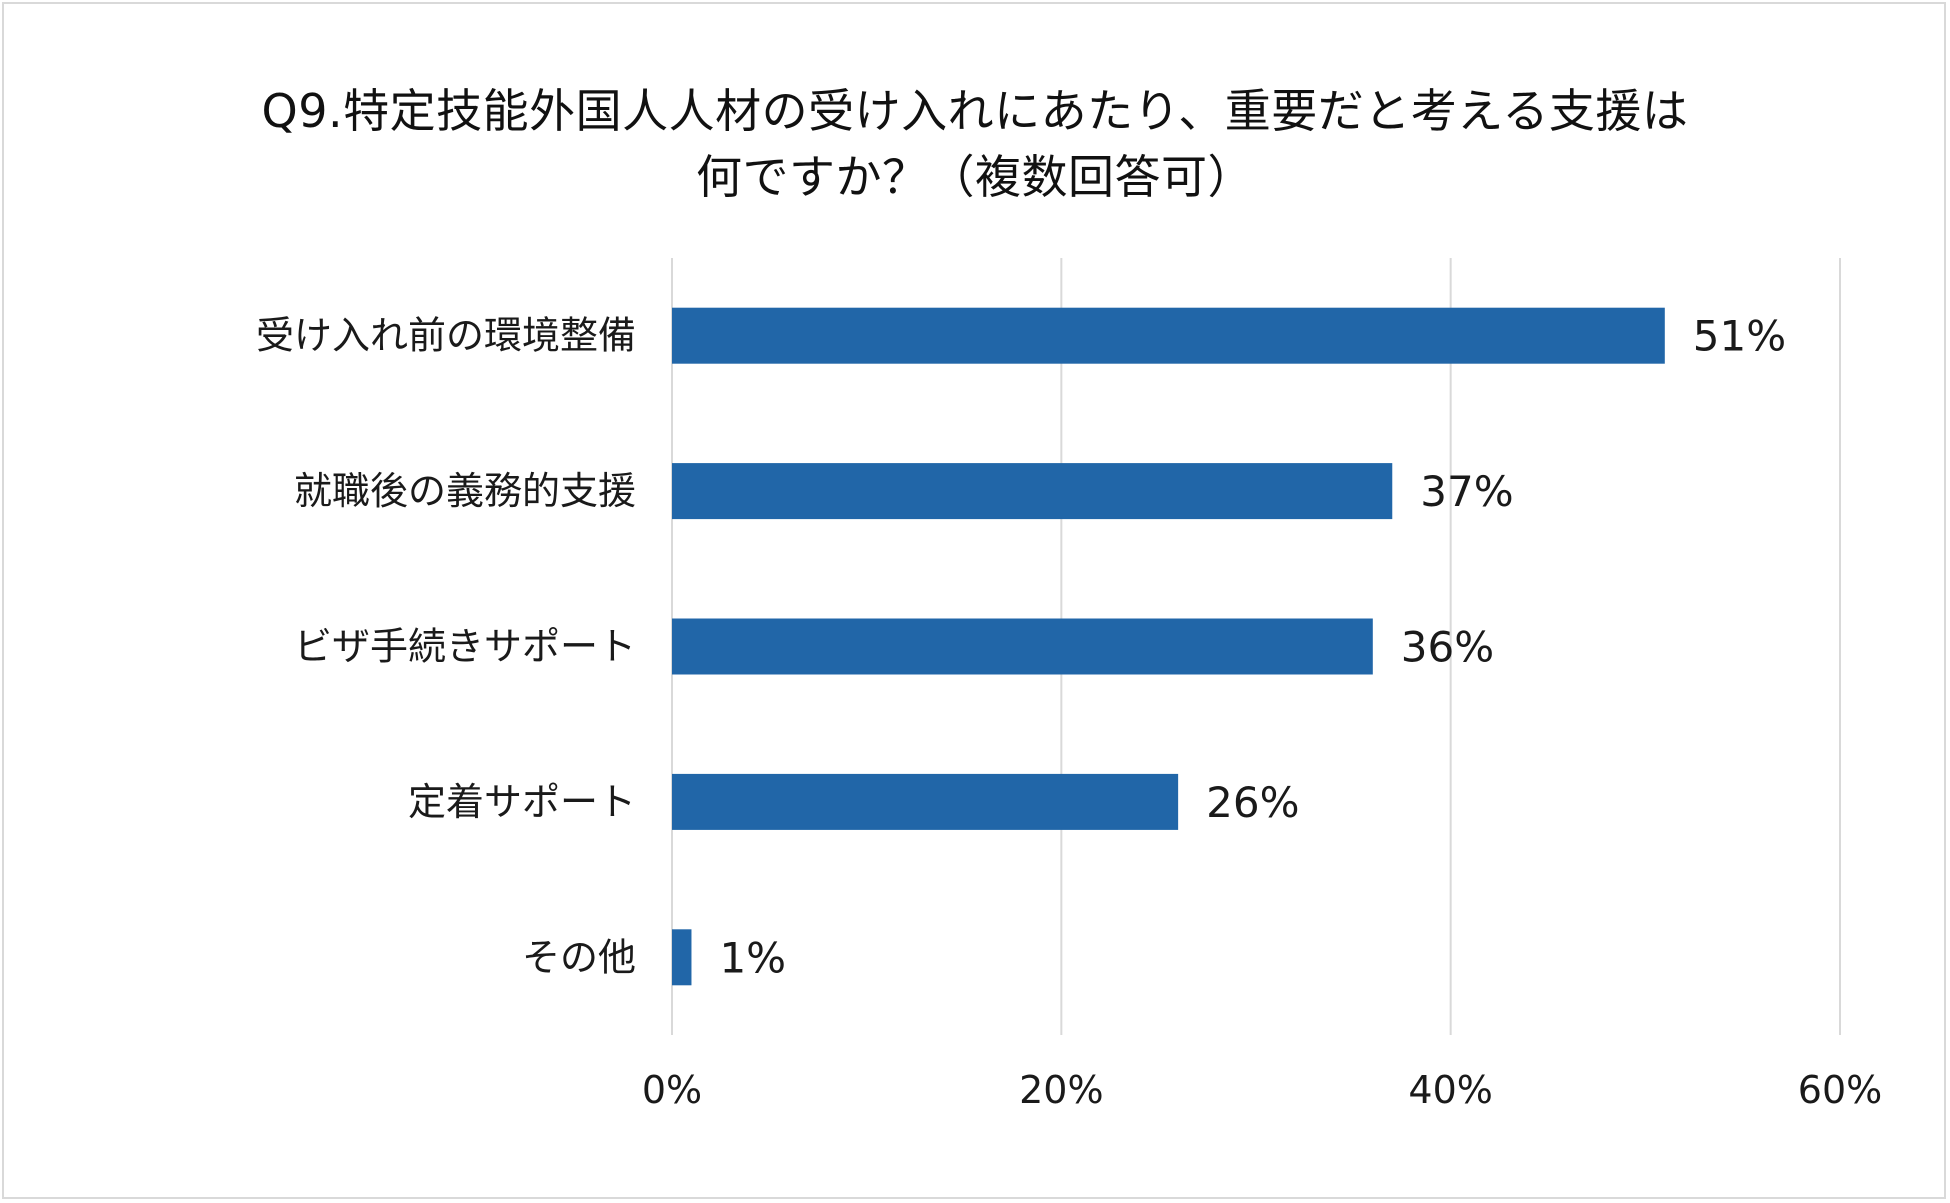 The width and height of the screenshot is (1950, 1203). Describe the element at coordinates (1840, 1090) in the screenshot. I see `x-tick-label: 60%` at that location.